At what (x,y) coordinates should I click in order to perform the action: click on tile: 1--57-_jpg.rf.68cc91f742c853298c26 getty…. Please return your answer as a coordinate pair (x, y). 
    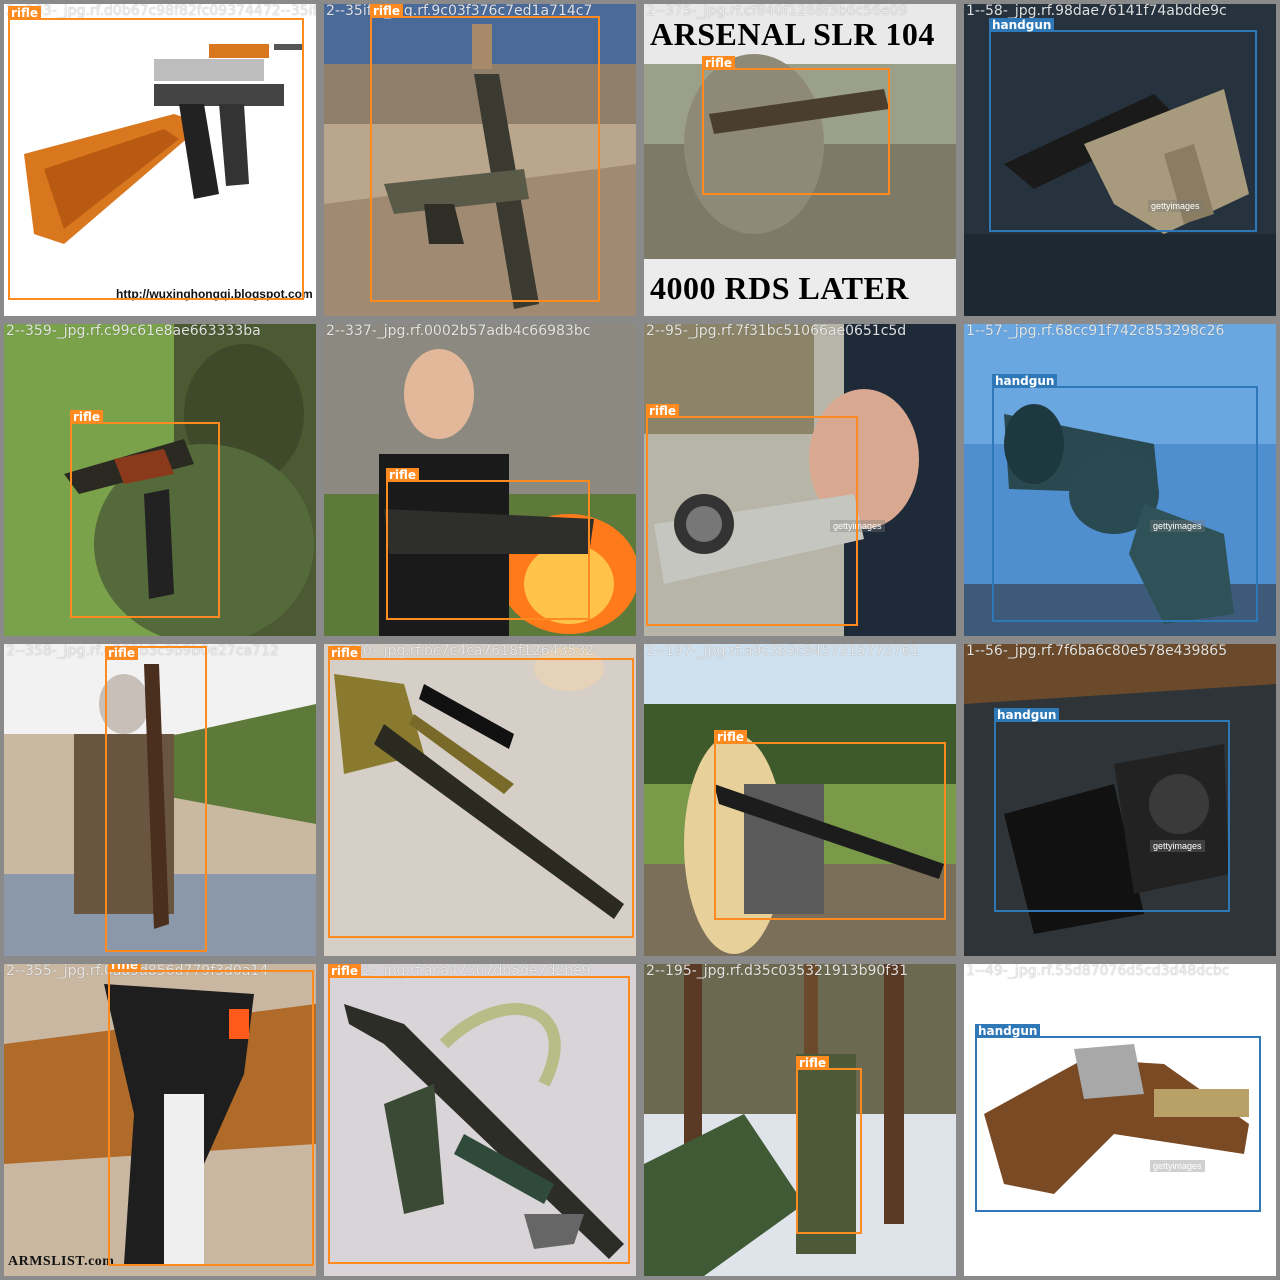
    Looking at the image, I should click on (1120, 480).